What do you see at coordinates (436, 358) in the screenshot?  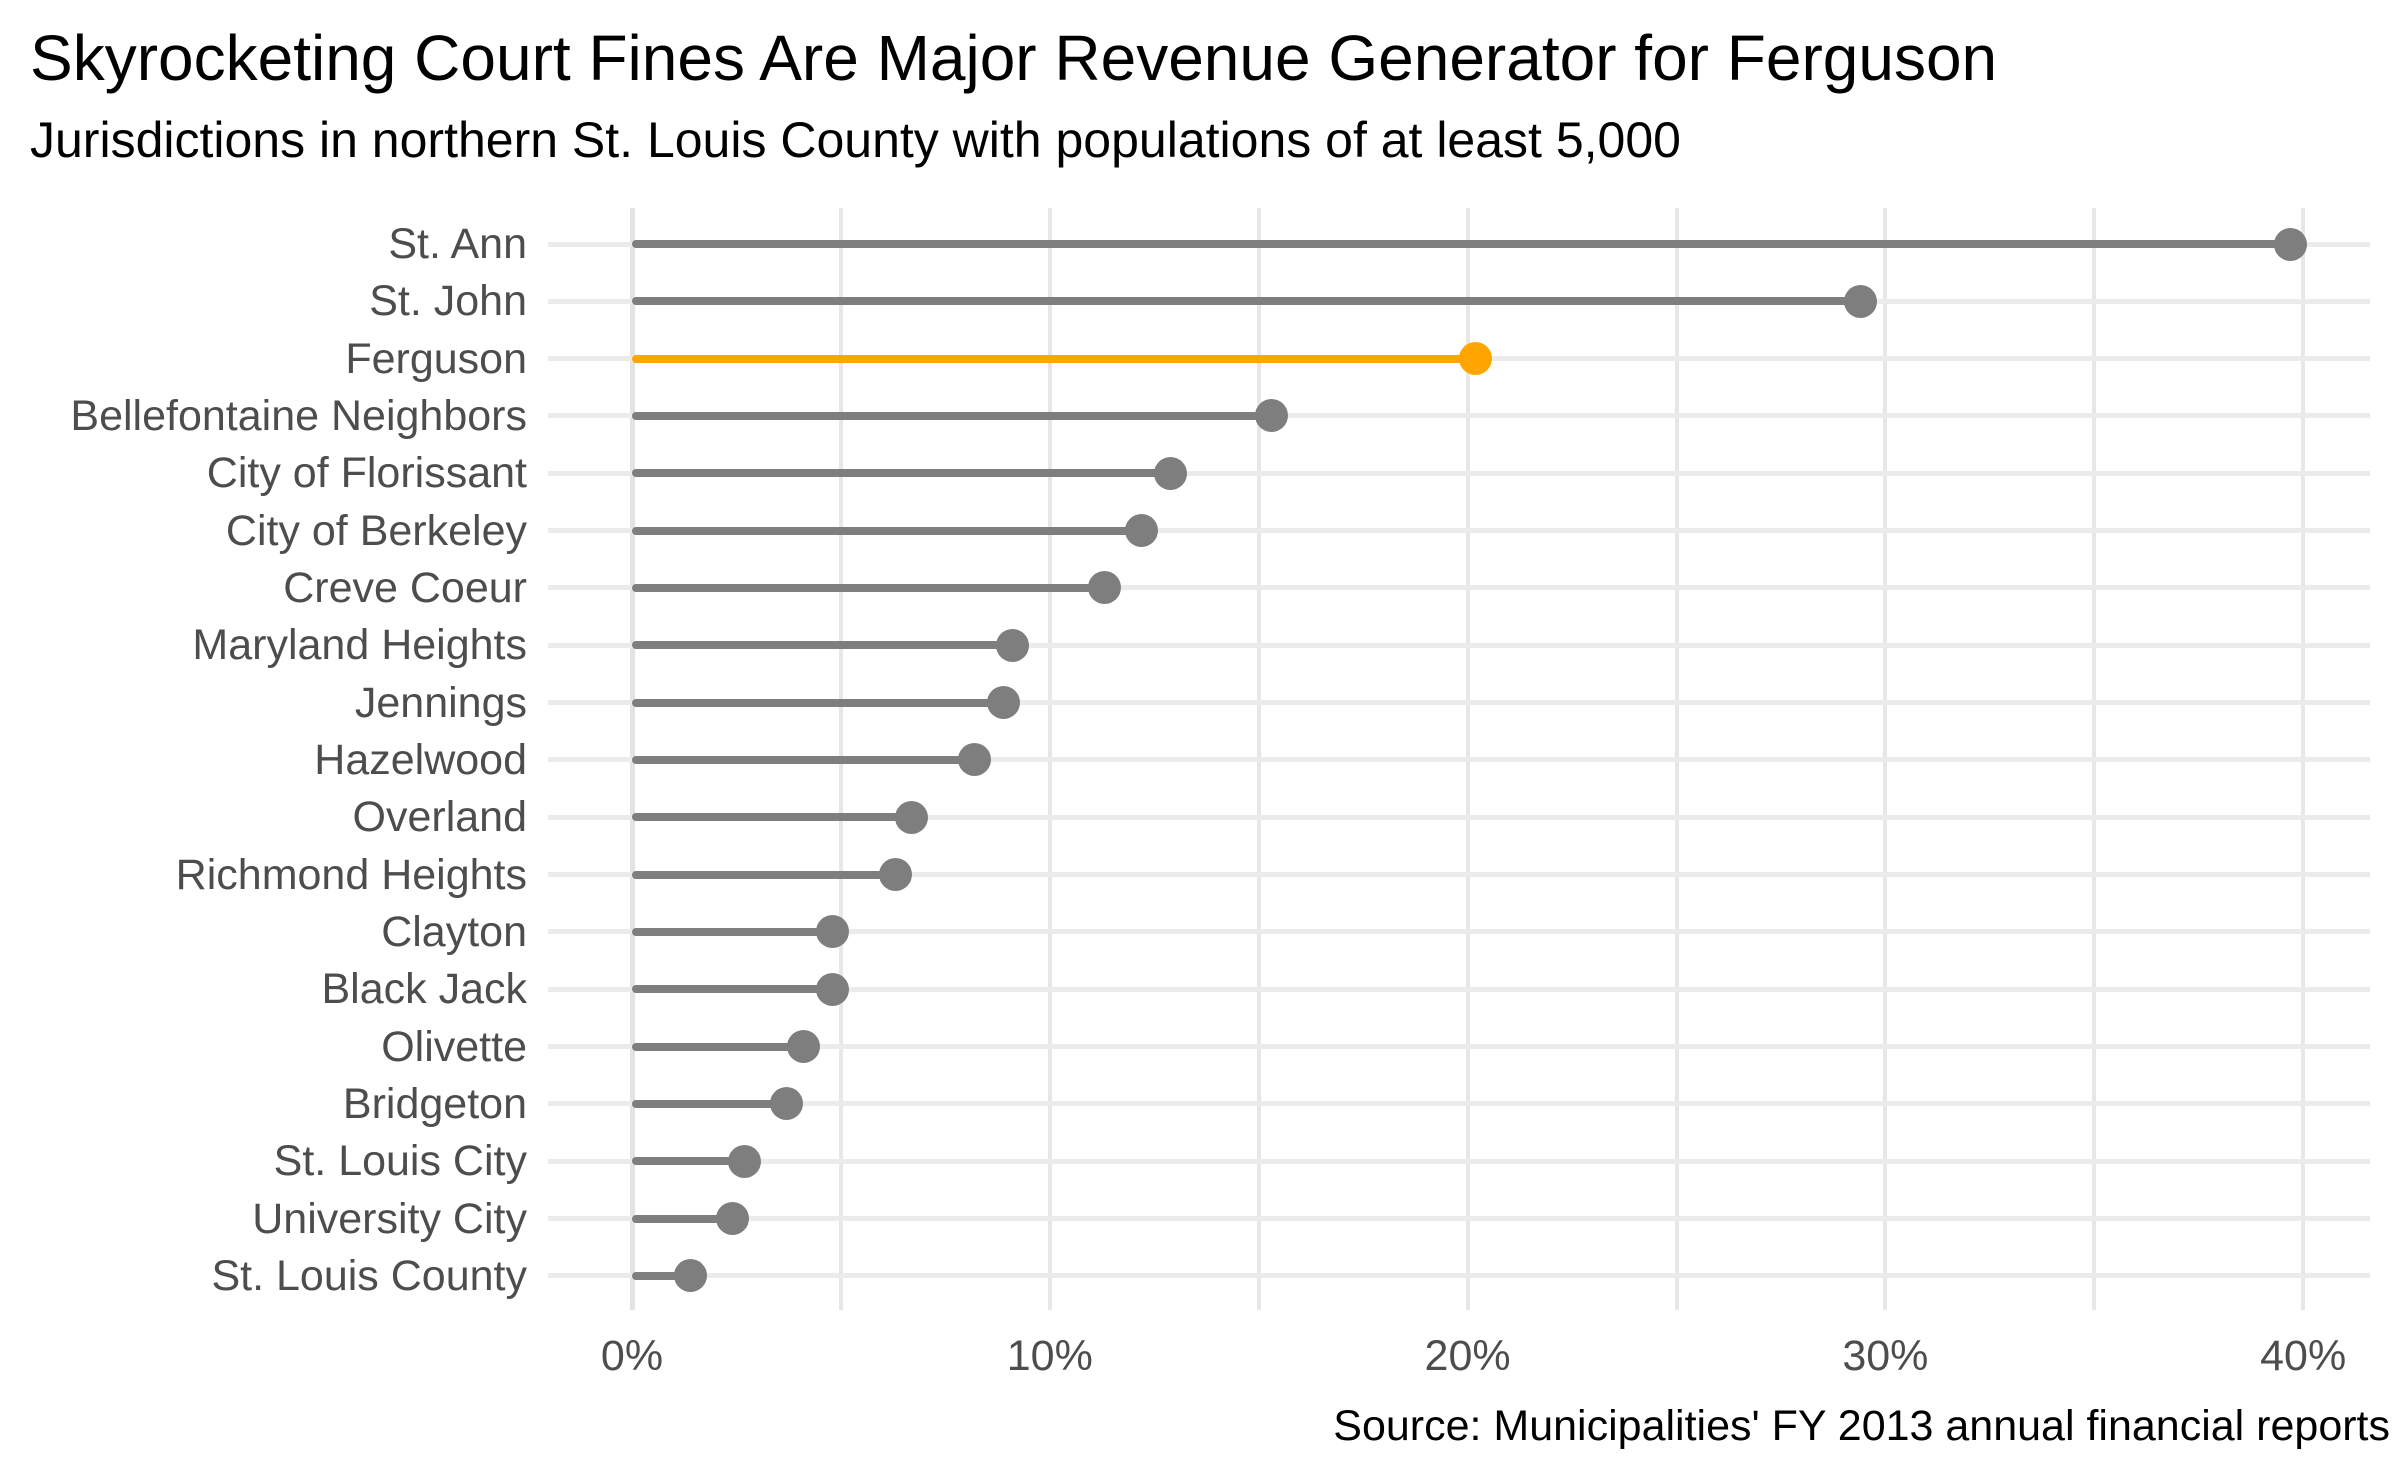 I see `y-axis-label: Ferguson` at bounding box center [436, 358].